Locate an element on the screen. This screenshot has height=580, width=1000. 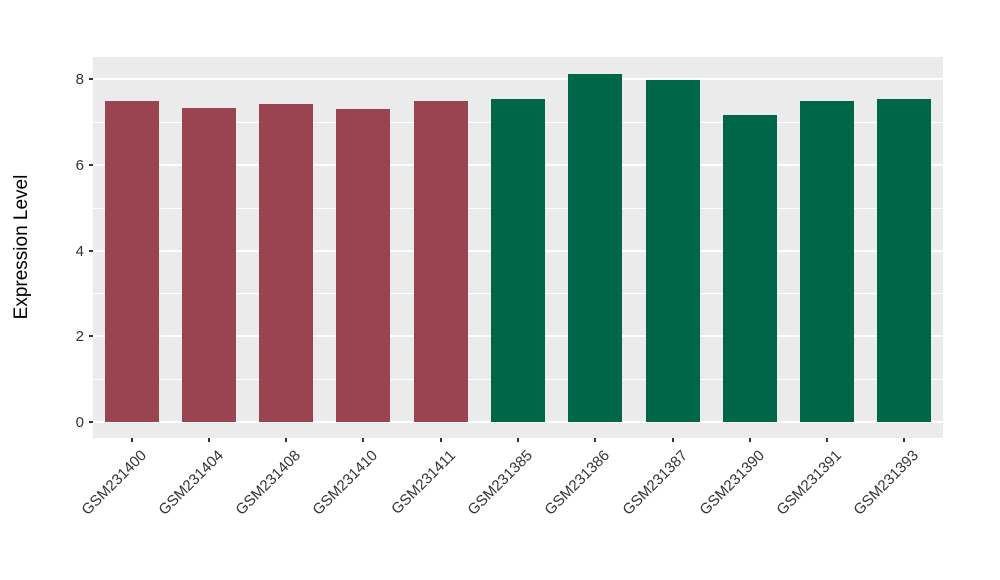
x-tick-label-text: GSM231385 is located at coordinates (500, 483).